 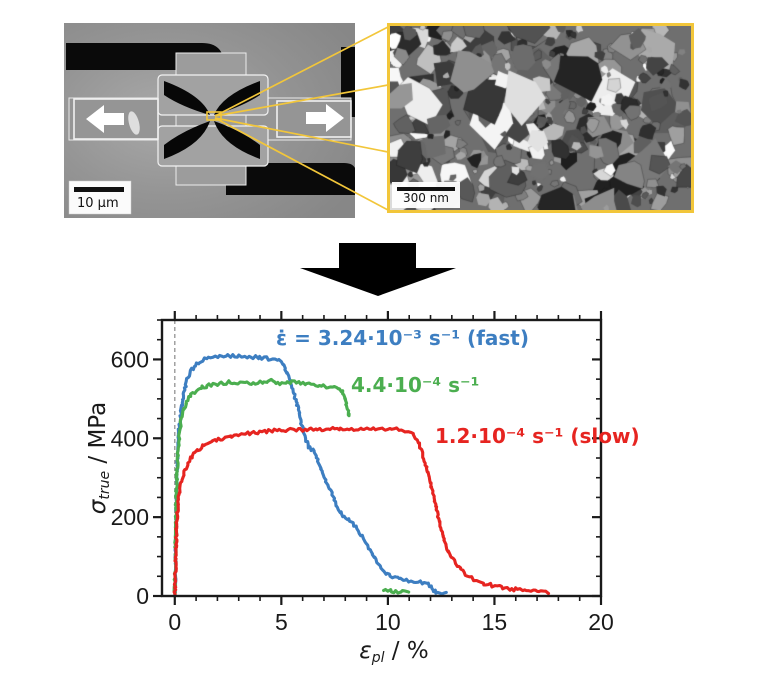 I want to click on sem-notch-bottom-left, so click(x=187, y=140).